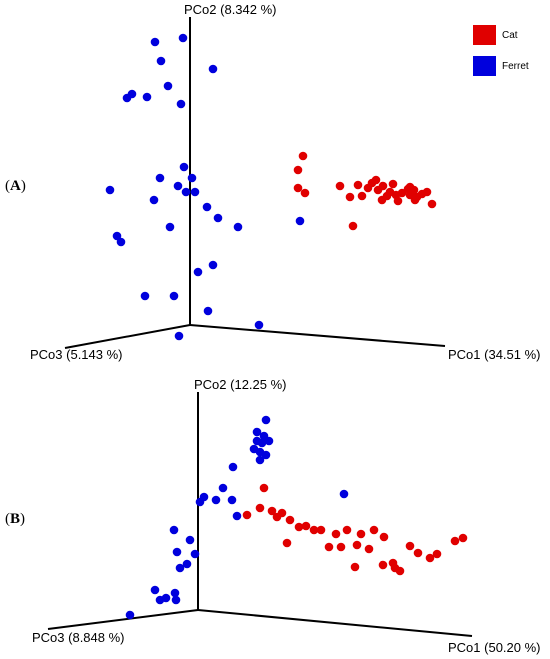  Describe the element at coordinates (515, 66) in the screenshot. I see `legend-label-ferret: Ferret` at that location.